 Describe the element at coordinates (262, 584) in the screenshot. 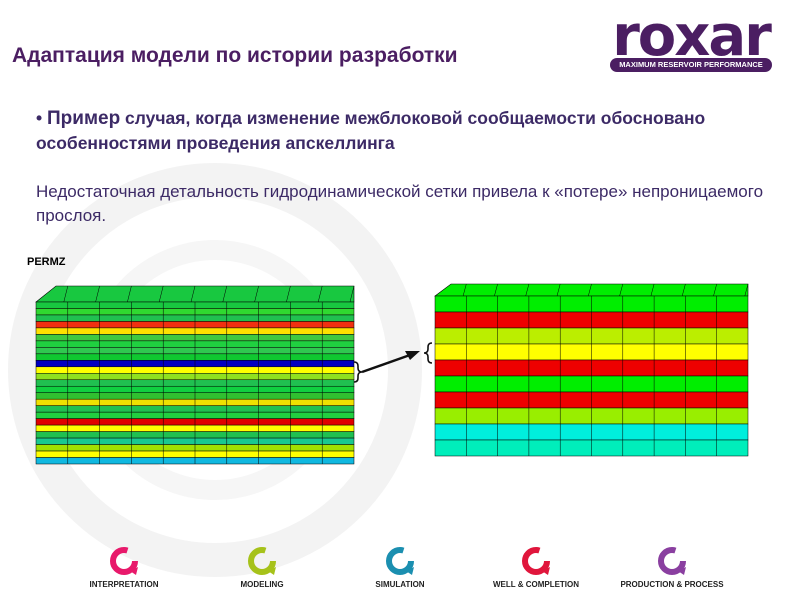

I see `footer-label: MODELING` at that location.